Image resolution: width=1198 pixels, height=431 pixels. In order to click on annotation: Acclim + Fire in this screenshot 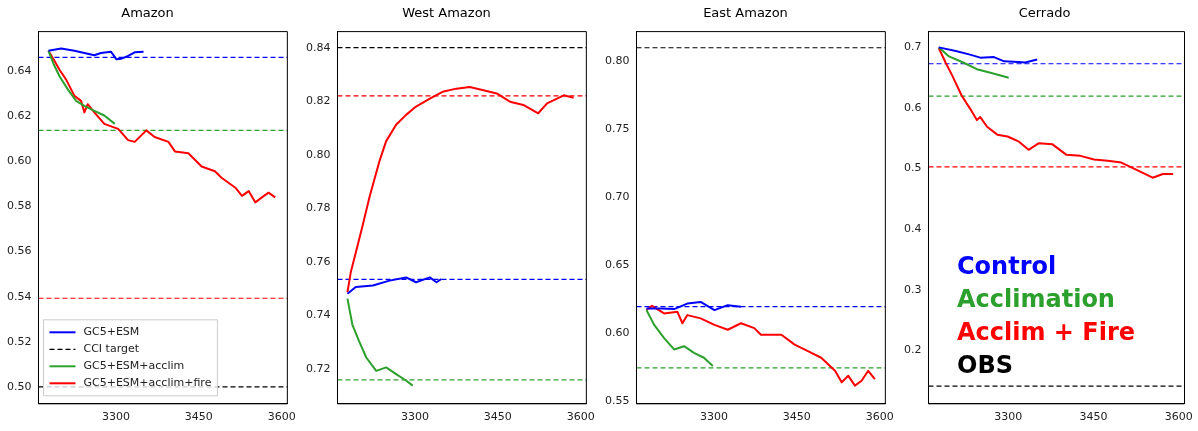, I will do `click(1046, 332)`.